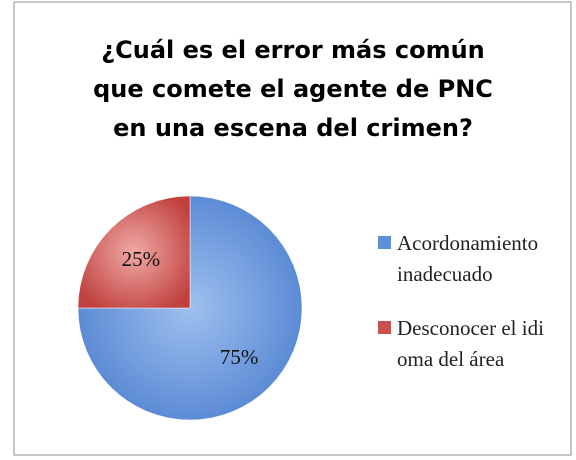 This screenshot has height=460, width=576. I want to click on chart-title: que comete el agente de PNC, so click(293, 89).